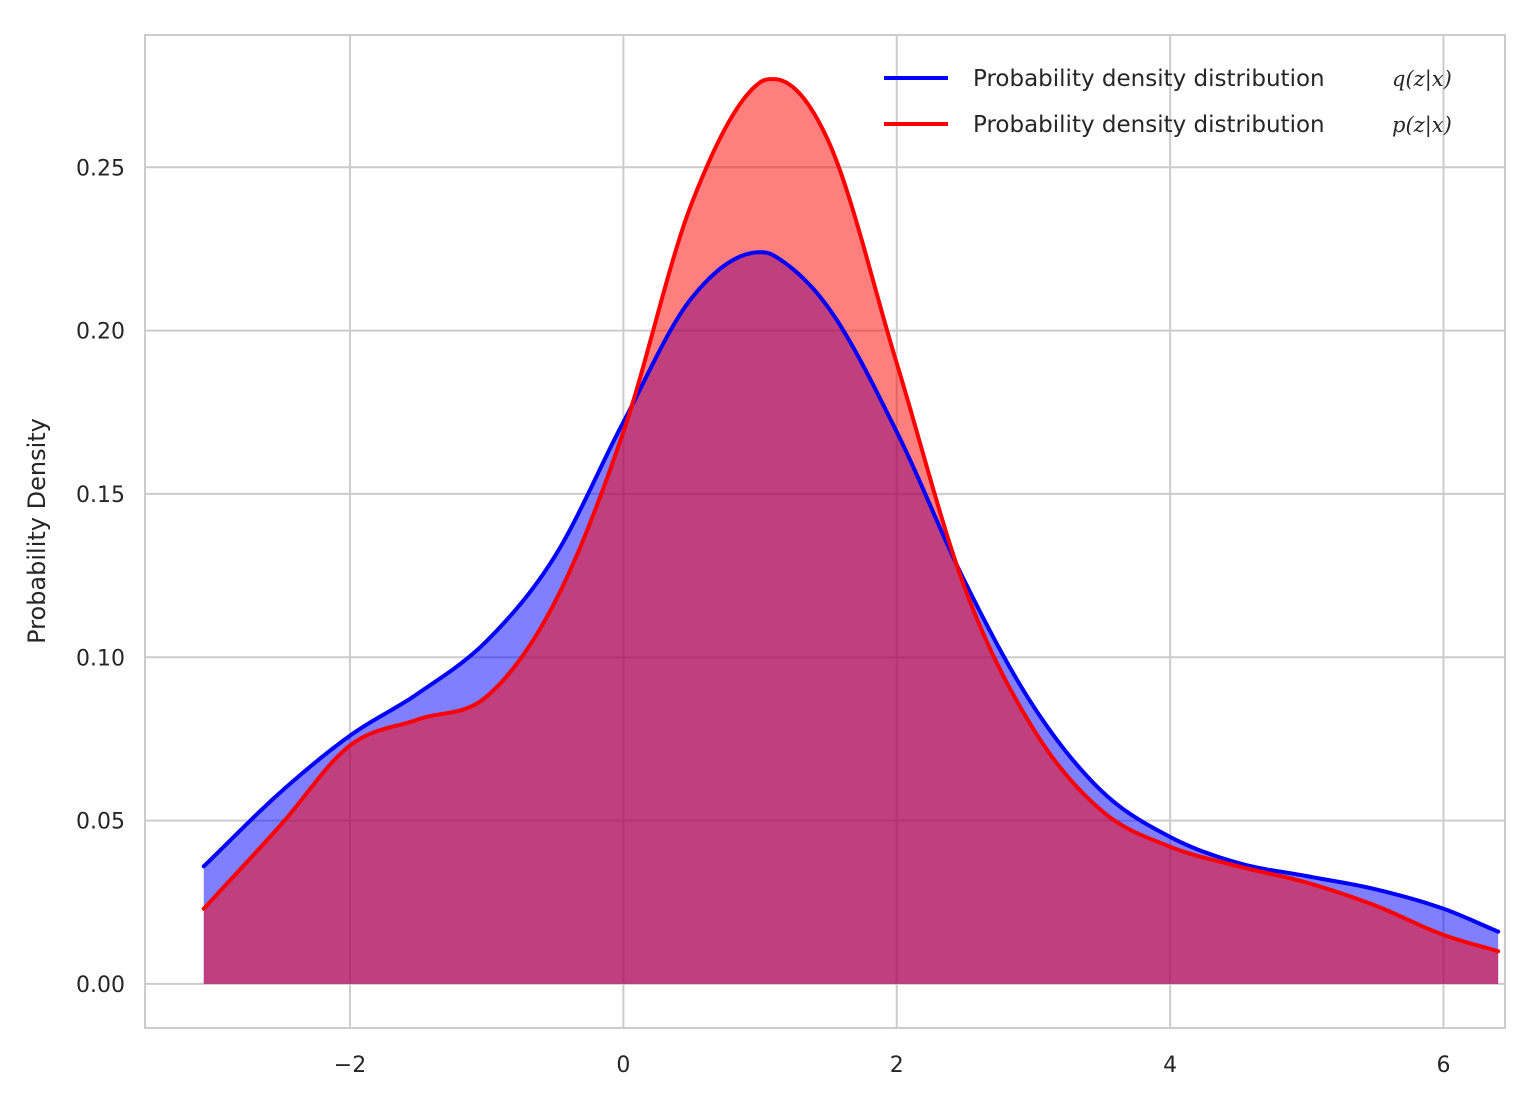 The height and width of the screenshot is (1101, 1527). I want to click on x-tick-label-0: −2, so click(350, 1065).